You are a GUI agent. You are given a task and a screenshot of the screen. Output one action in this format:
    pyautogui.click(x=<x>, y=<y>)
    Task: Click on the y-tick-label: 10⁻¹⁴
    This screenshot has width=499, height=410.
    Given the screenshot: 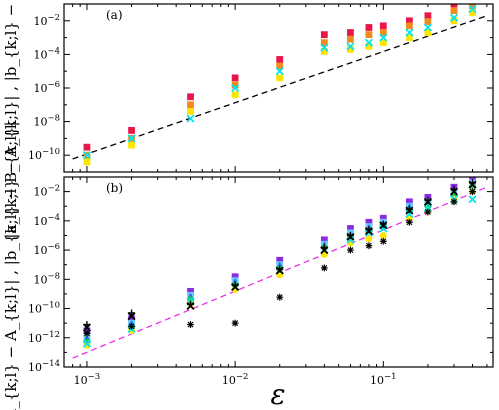 What is the action you would take?
    pyautogui.click(x=44, y=366)
    